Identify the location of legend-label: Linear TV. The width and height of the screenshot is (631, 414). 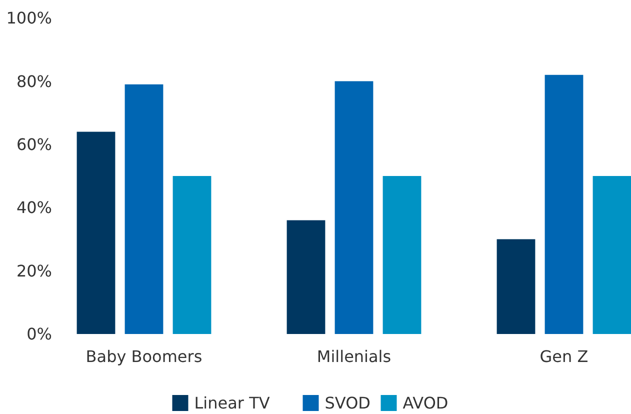
(232, 403).